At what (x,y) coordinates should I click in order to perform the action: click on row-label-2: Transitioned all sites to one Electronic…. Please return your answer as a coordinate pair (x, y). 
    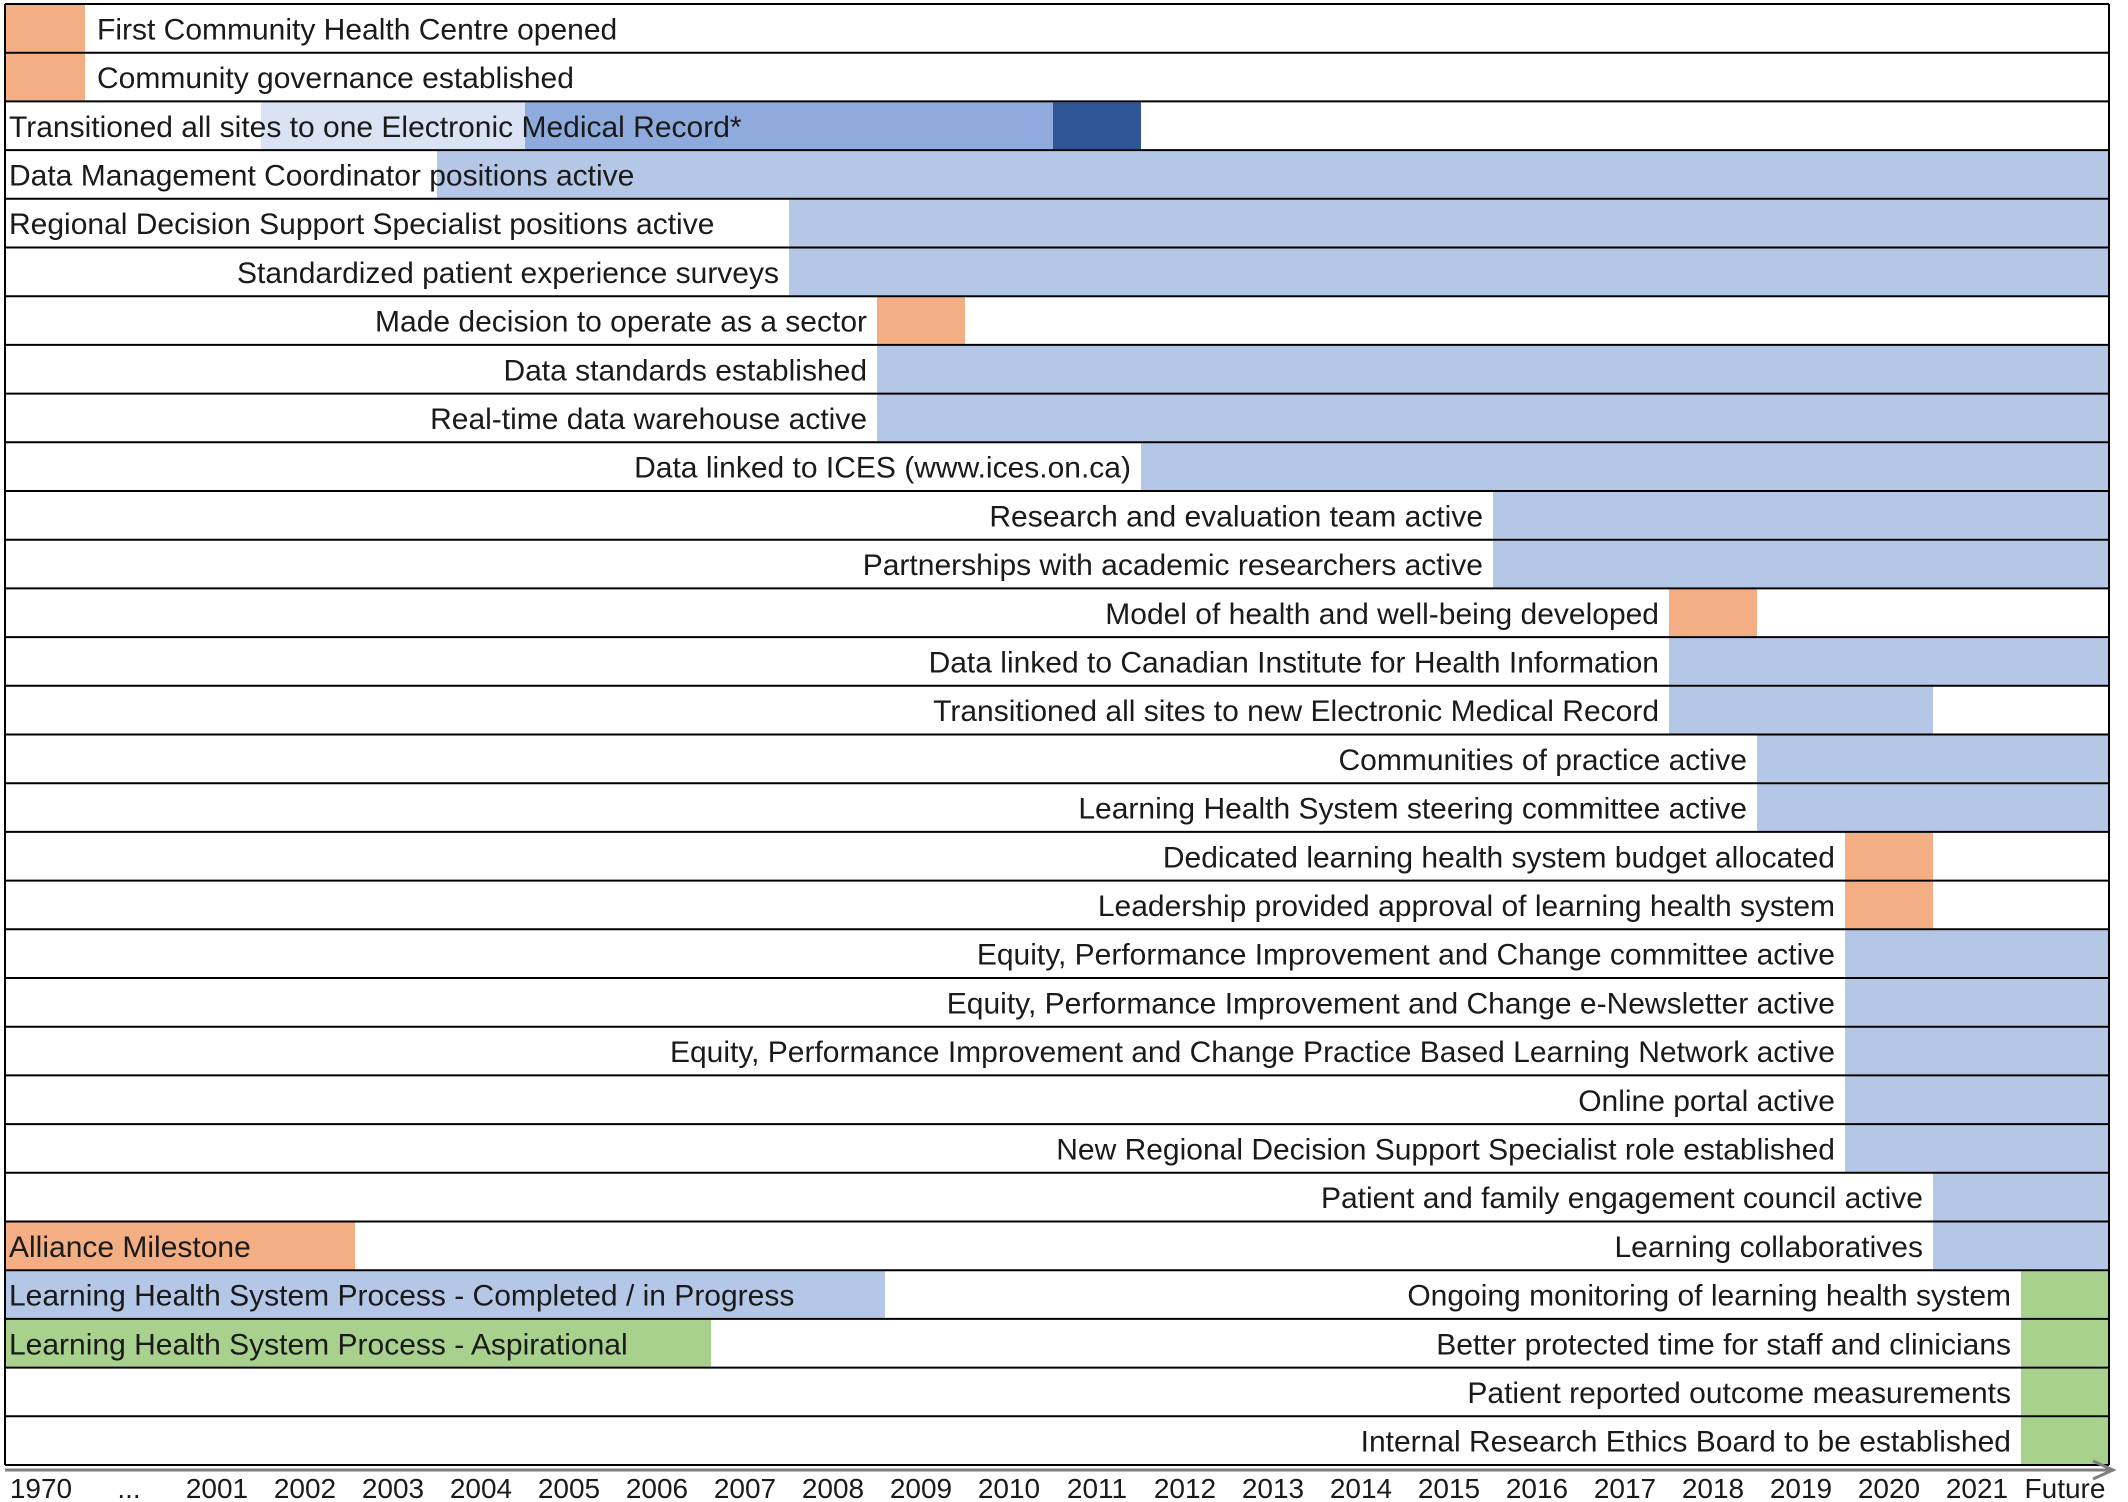
    Looking at the image, I should click on (375, 127).